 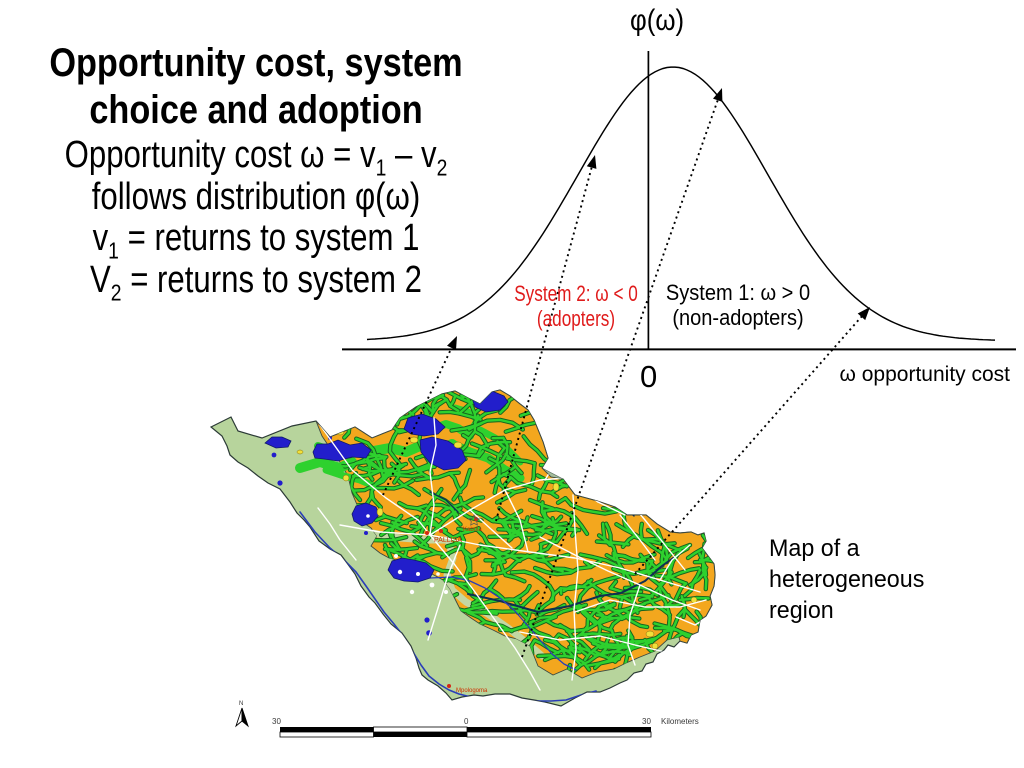 I want to click on svg-text: Kilometers, so click(x=680, y=721).